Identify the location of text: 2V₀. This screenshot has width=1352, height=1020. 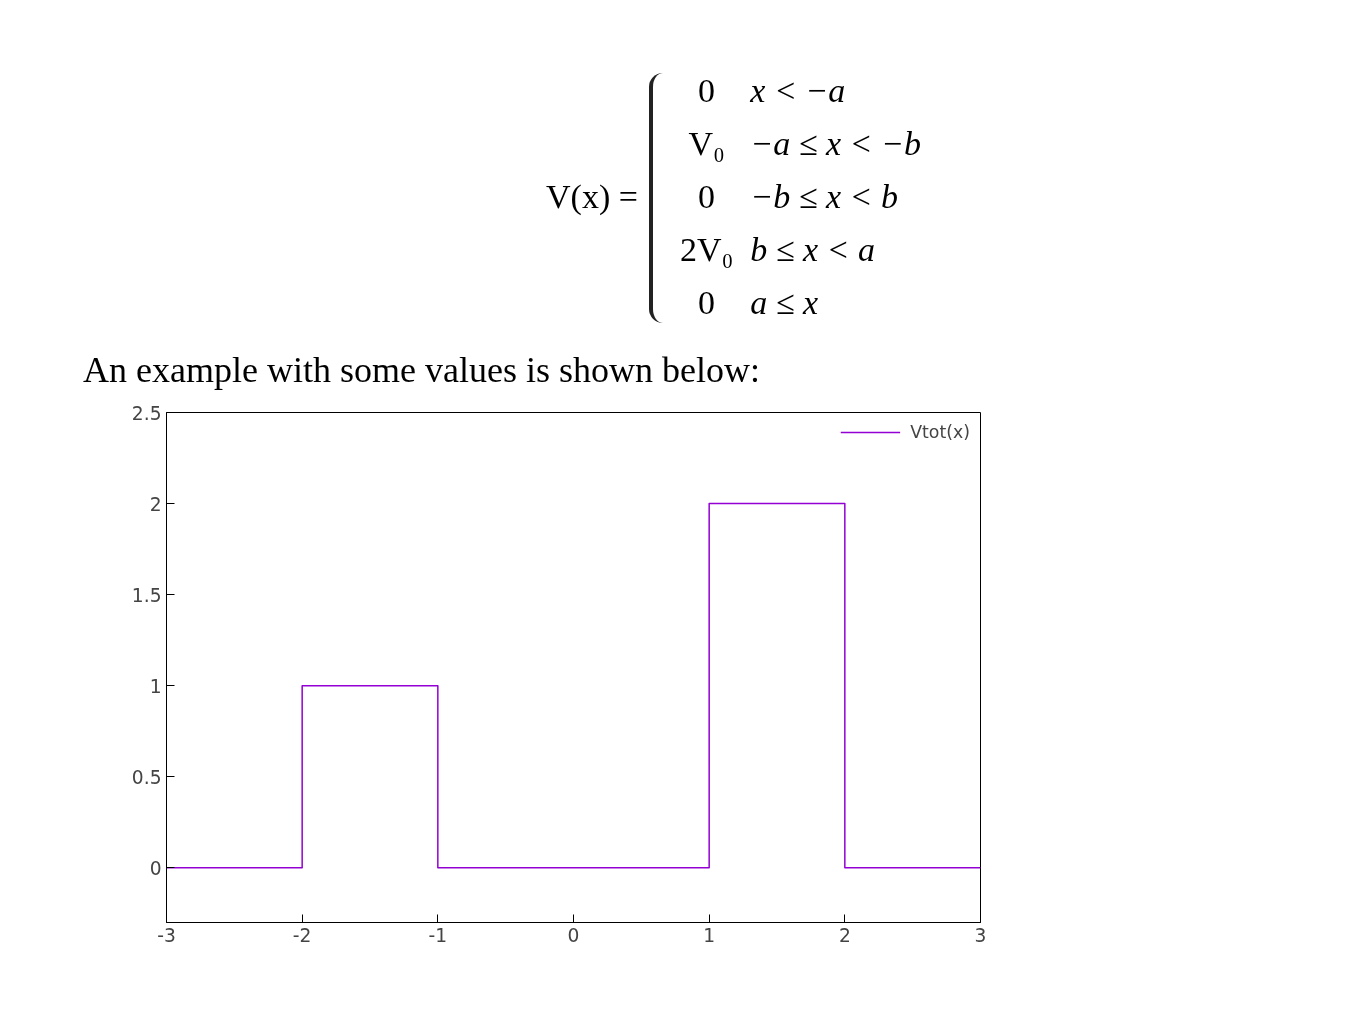
(706, 250).